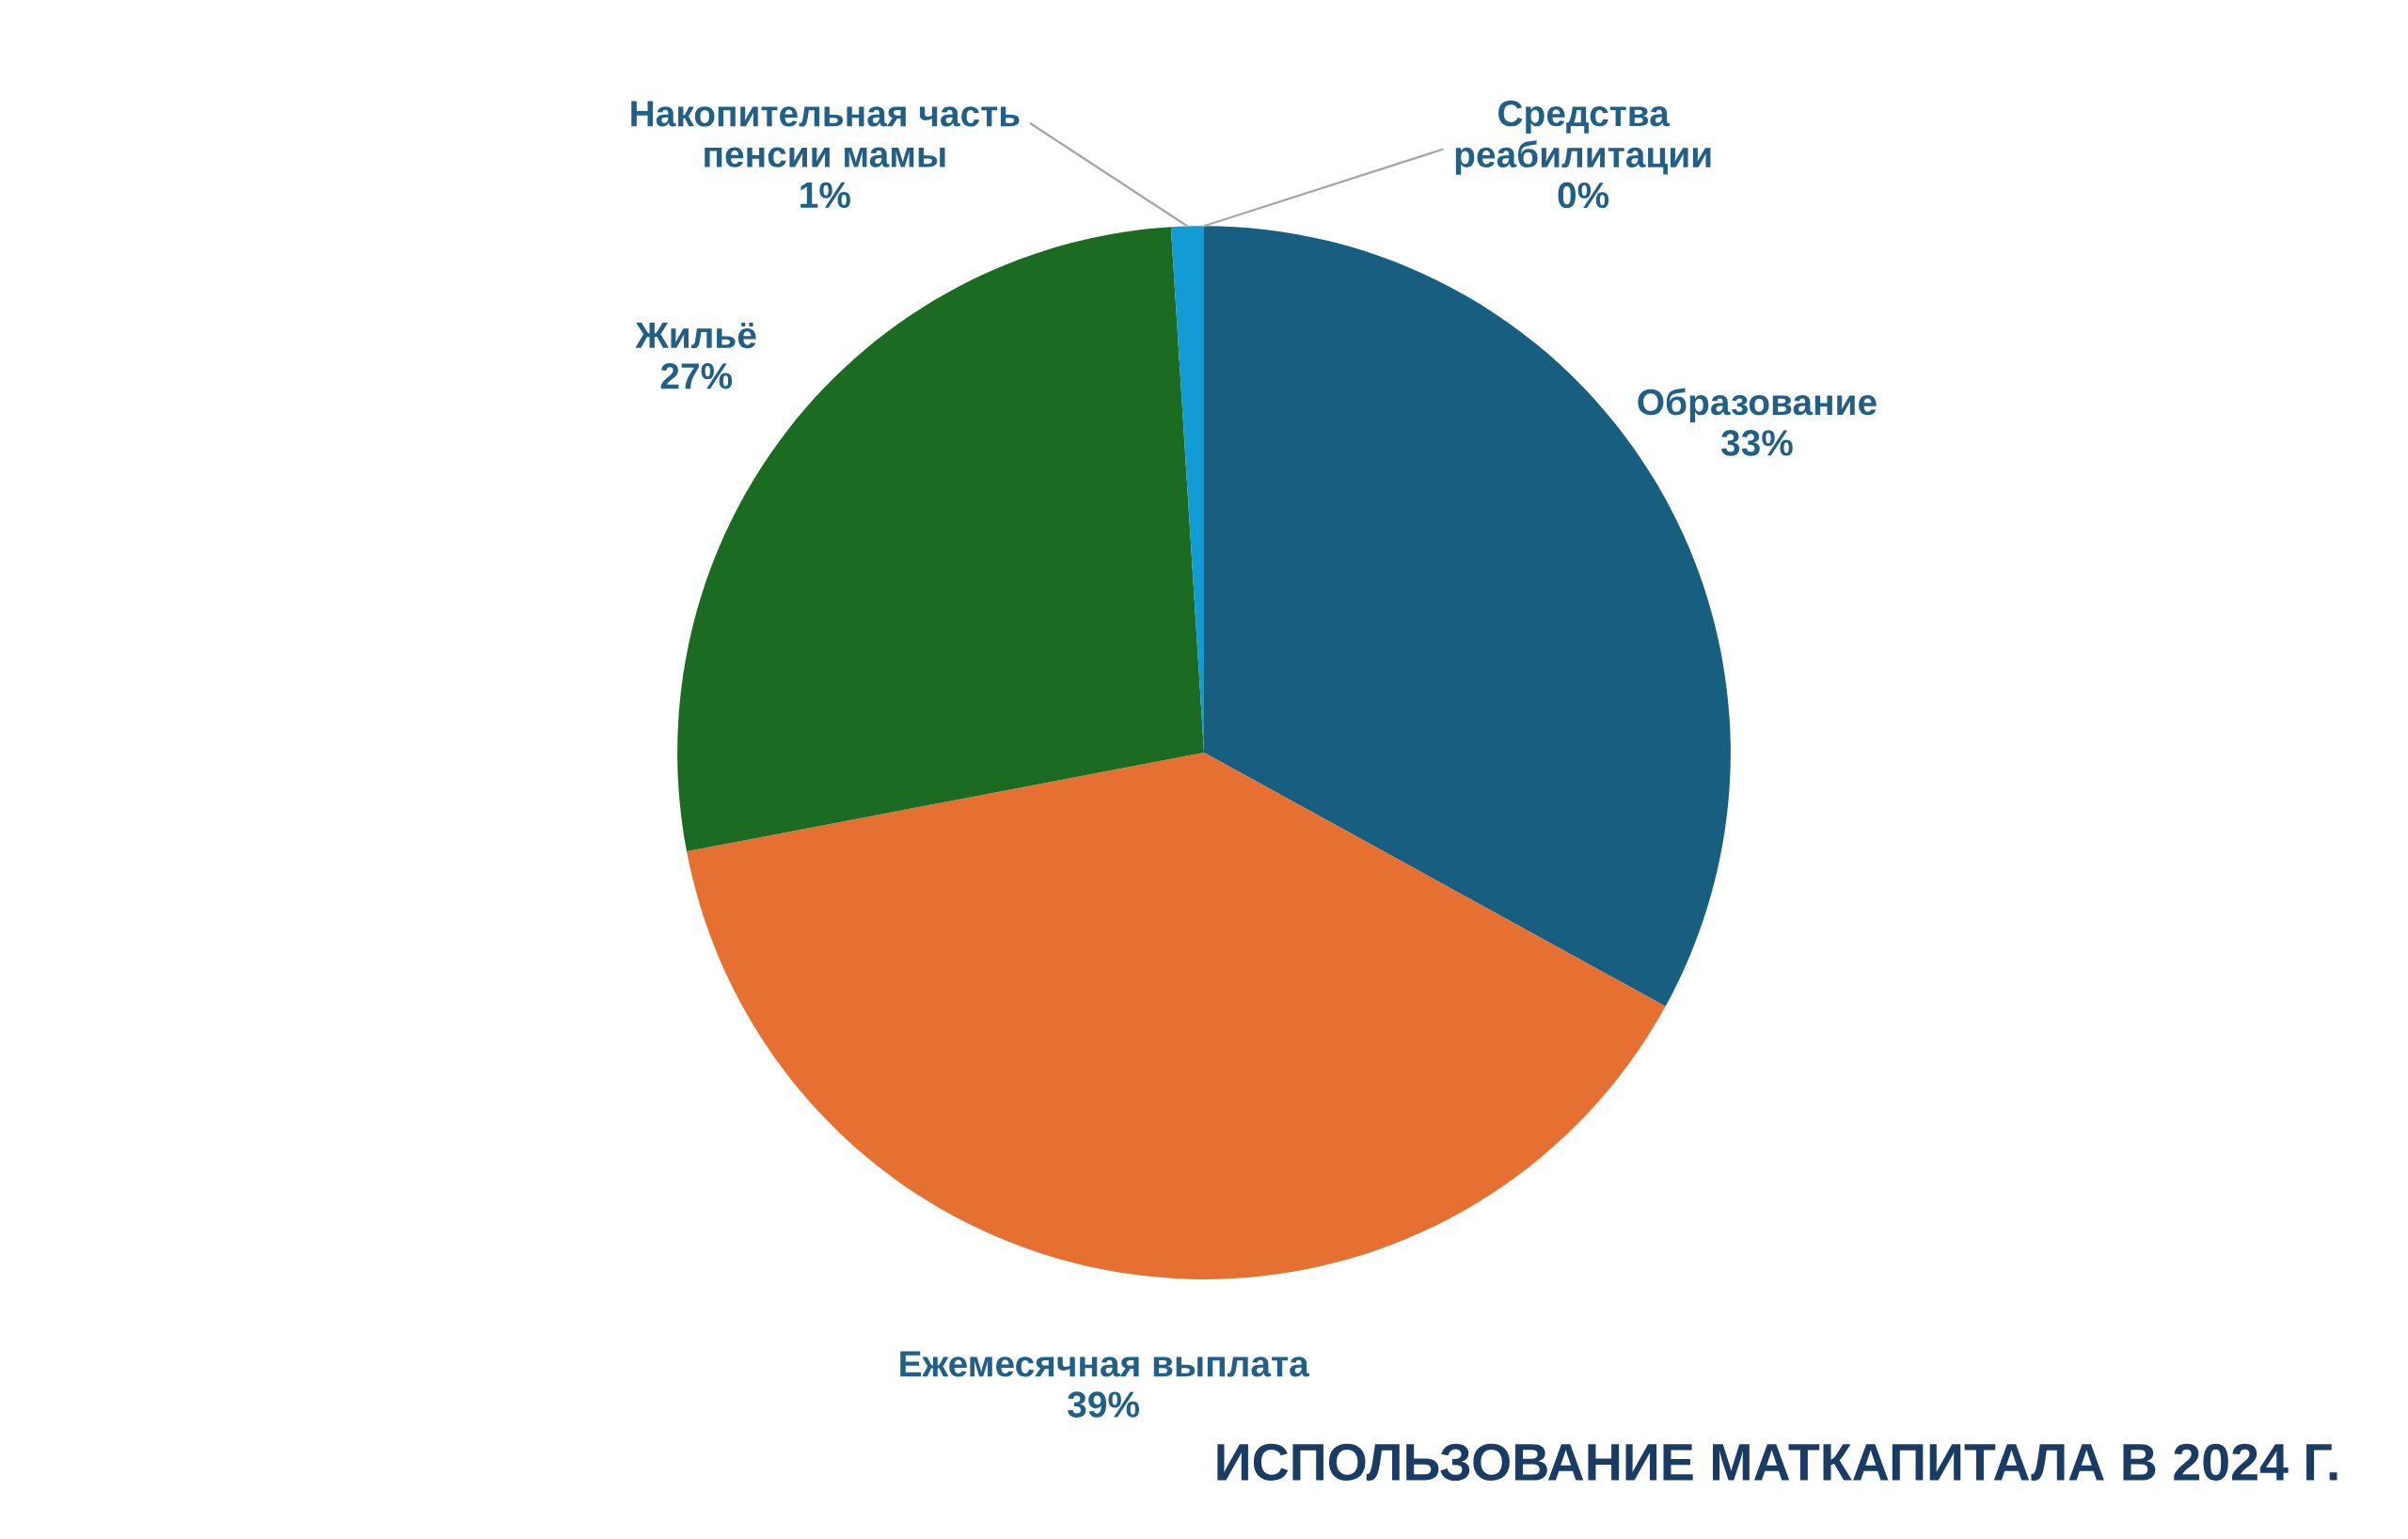 This screenshot has height=1539, width=2408. What do you see at coordinates (1176, 1016) in the screenshot?
I see `pie-slice` at bounding box center [1176, 1016].